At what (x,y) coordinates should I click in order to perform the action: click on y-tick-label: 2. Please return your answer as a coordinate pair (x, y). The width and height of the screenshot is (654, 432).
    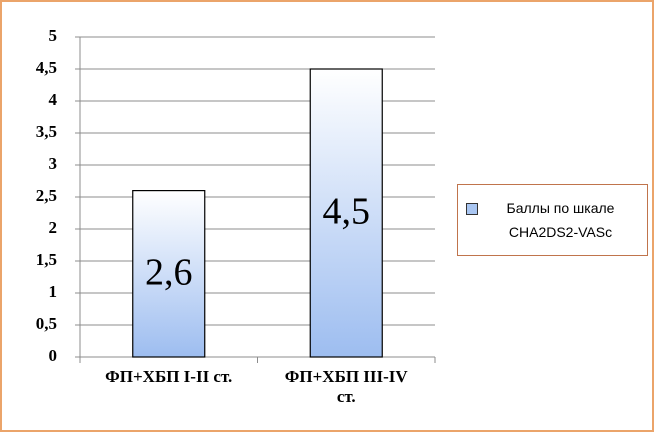
    Looking at the image, I should click on (53, 227).